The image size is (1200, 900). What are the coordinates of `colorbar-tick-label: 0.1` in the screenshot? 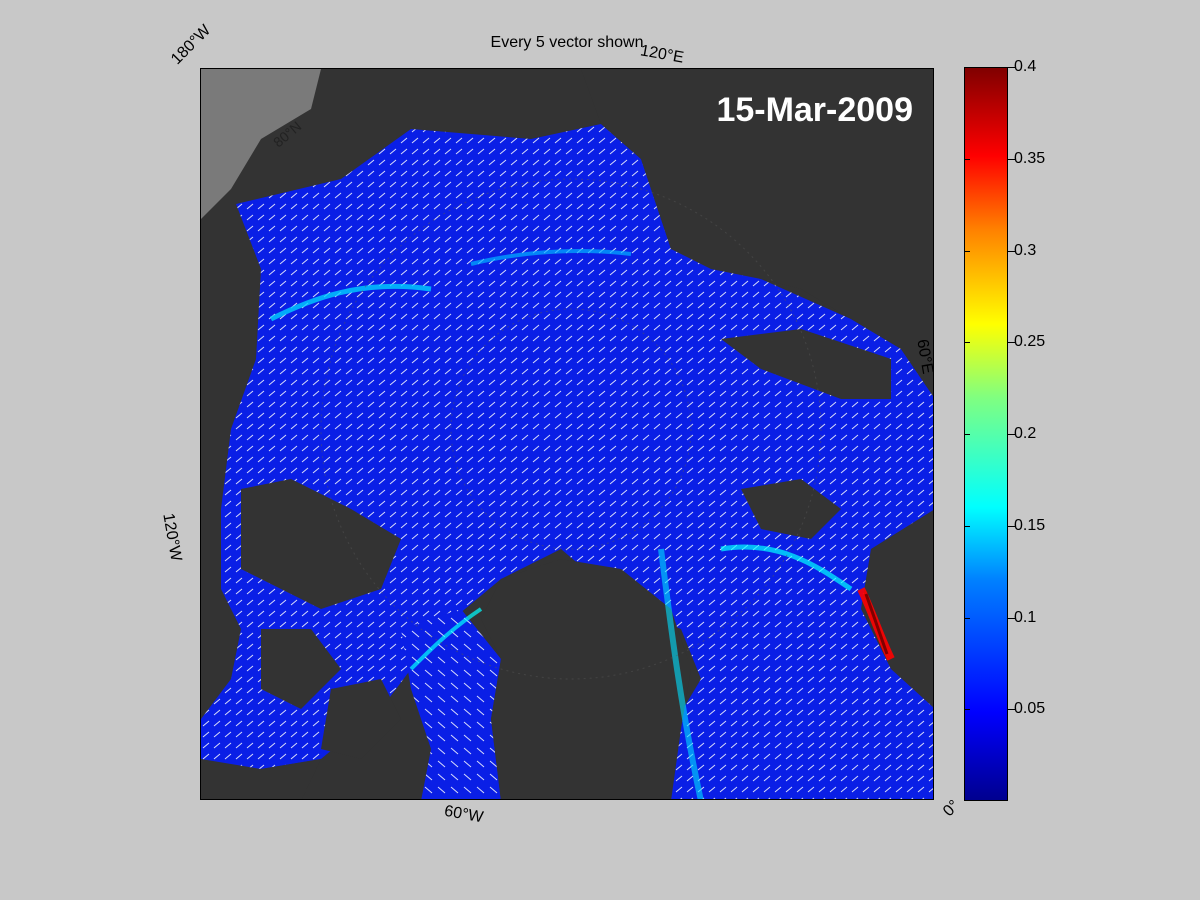 It's located at (1025, 617).